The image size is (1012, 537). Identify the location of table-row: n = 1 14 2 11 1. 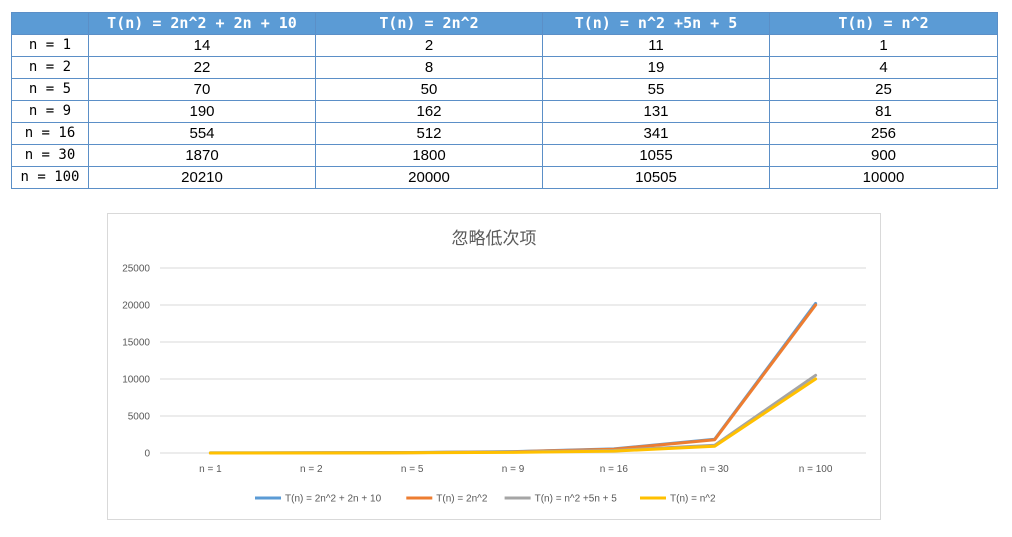
(504, 45).